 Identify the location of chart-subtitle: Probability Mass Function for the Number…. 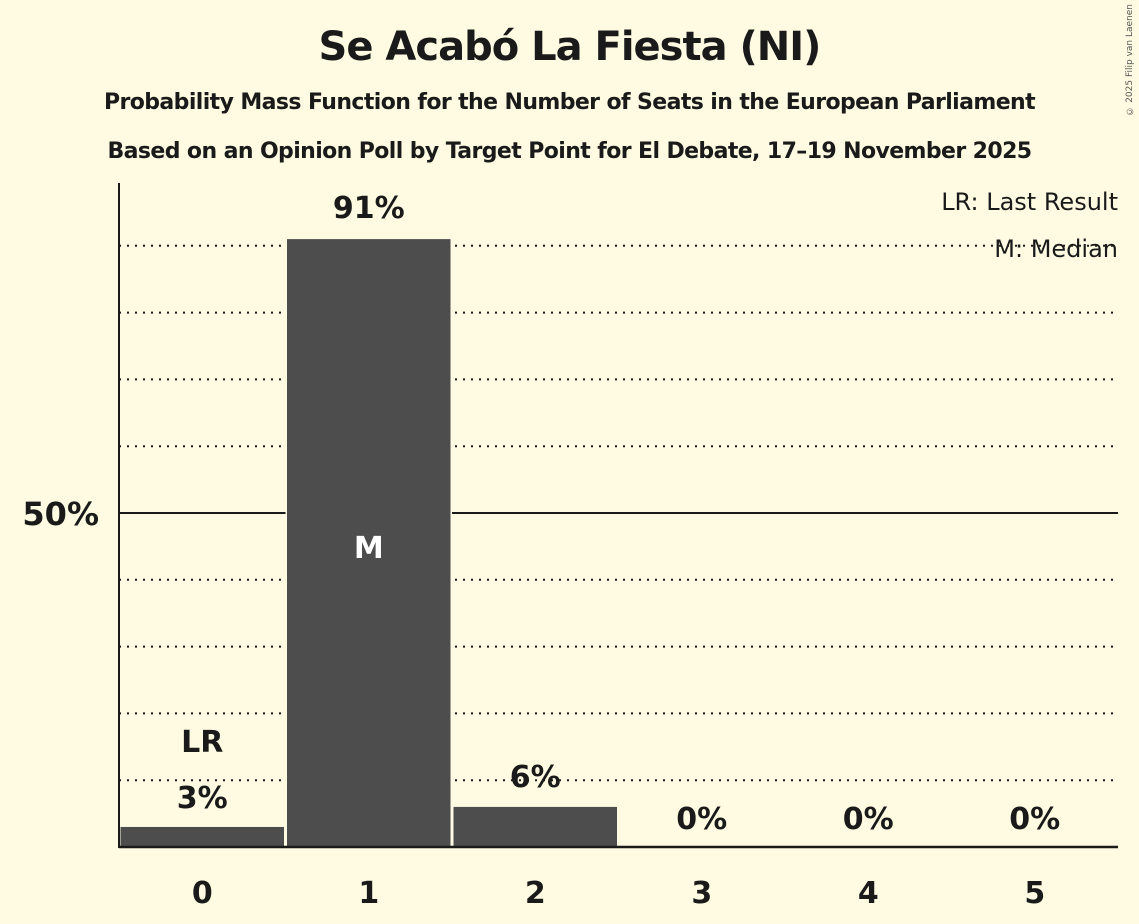
(570, 102).